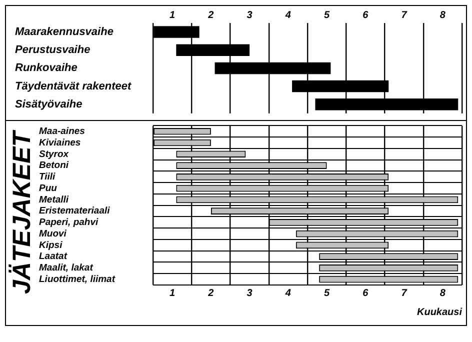 The image size is (472, 342). Describe the element at coordinates (64, 32) in the screenshot. I see `y-tick-label: Maarakennusvaihe` at that location.